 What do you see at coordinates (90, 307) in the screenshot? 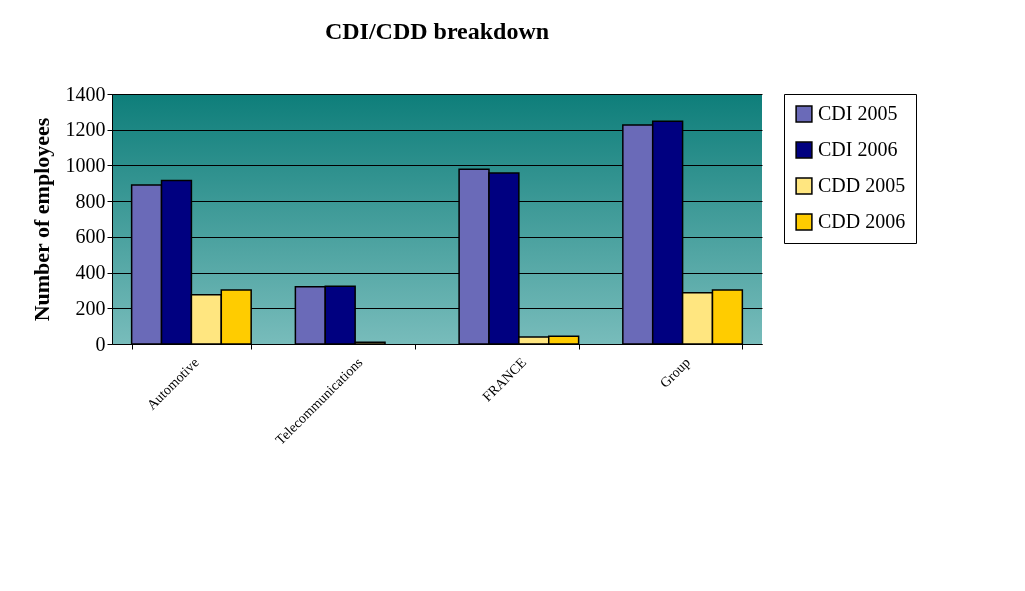
I see `y-tick-label: 200` at bounding box center [90, 307].